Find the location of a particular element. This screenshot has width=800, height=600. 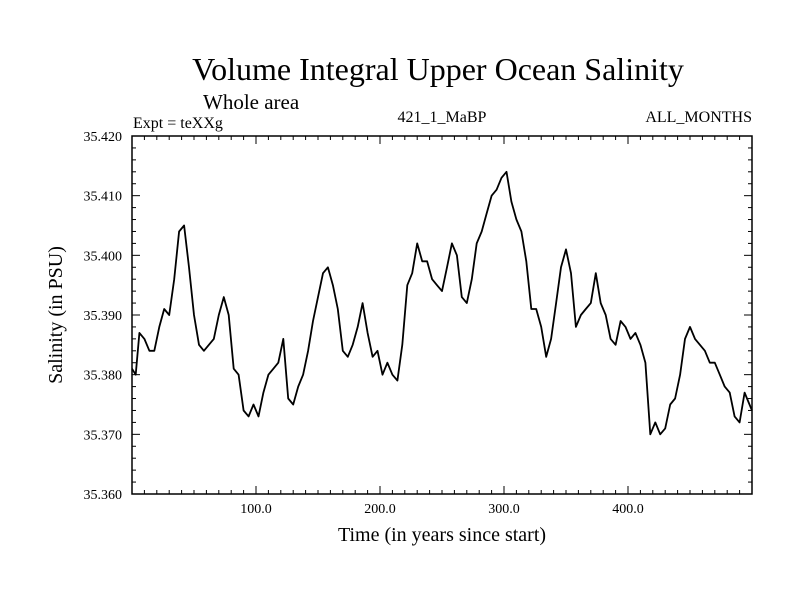

chart-subtitle: Whole area is located at coordinates (251, 102).